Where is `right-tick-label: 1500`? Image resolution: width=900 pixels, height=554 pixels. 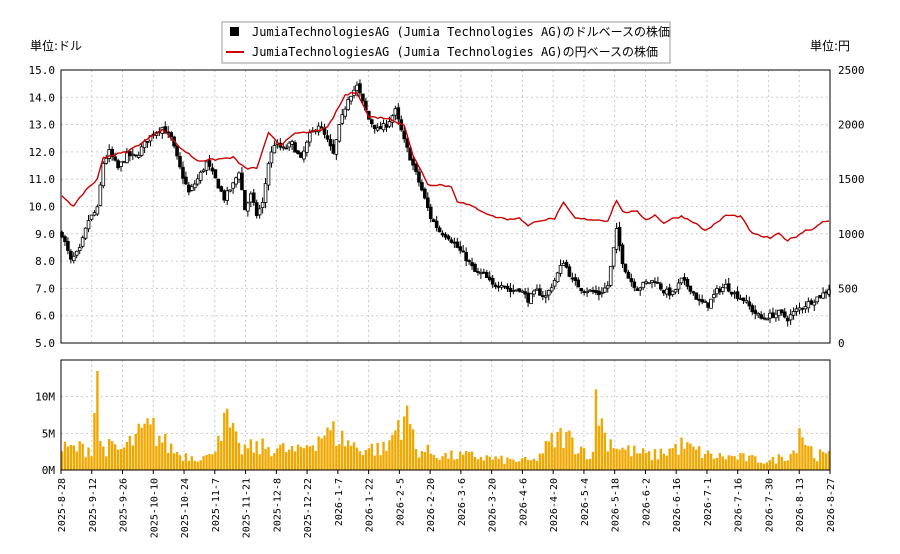 right-tick-label: 1500 is located at coordinates (851, 179).